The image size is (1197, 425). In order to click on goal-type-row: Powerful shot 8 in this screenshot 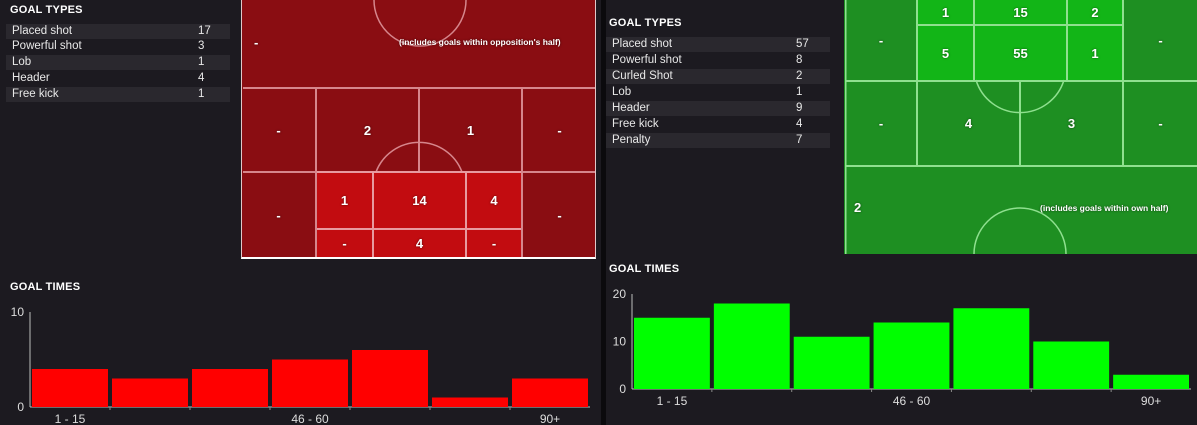, I will do `click(718, 60)`.